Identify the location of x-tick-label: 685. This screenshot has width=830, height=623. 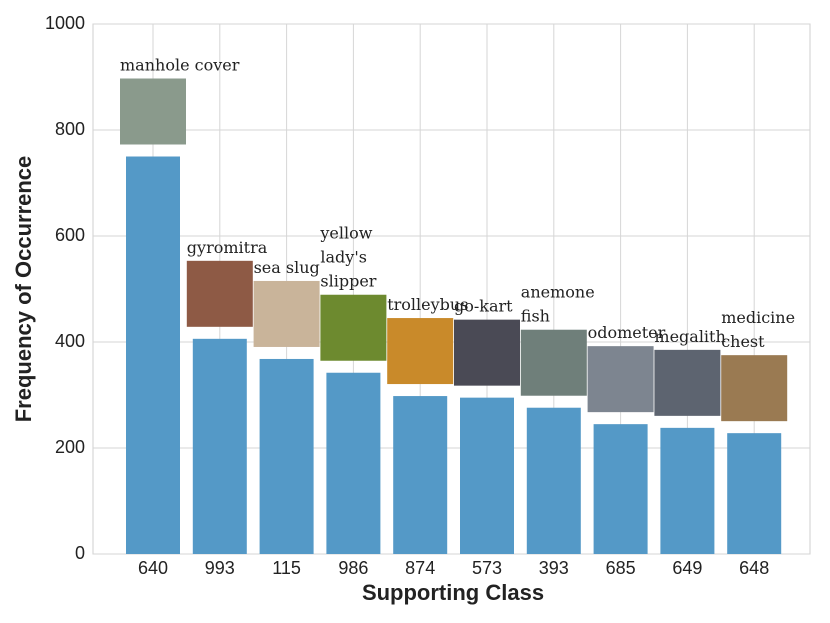
(621, 568).